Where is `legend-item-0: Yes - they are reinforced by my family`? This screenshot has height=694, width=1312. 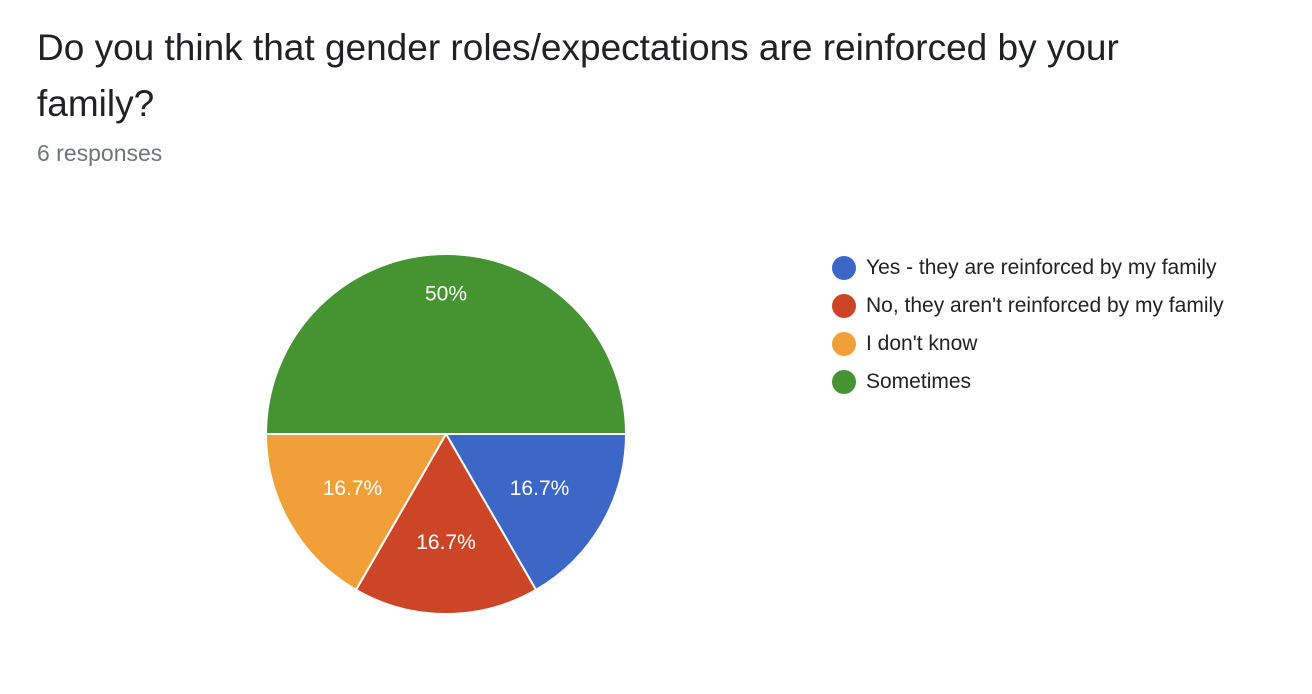
legend-item-0: Yes - they are reinforced by my family is located at coordinates (1032, 267).